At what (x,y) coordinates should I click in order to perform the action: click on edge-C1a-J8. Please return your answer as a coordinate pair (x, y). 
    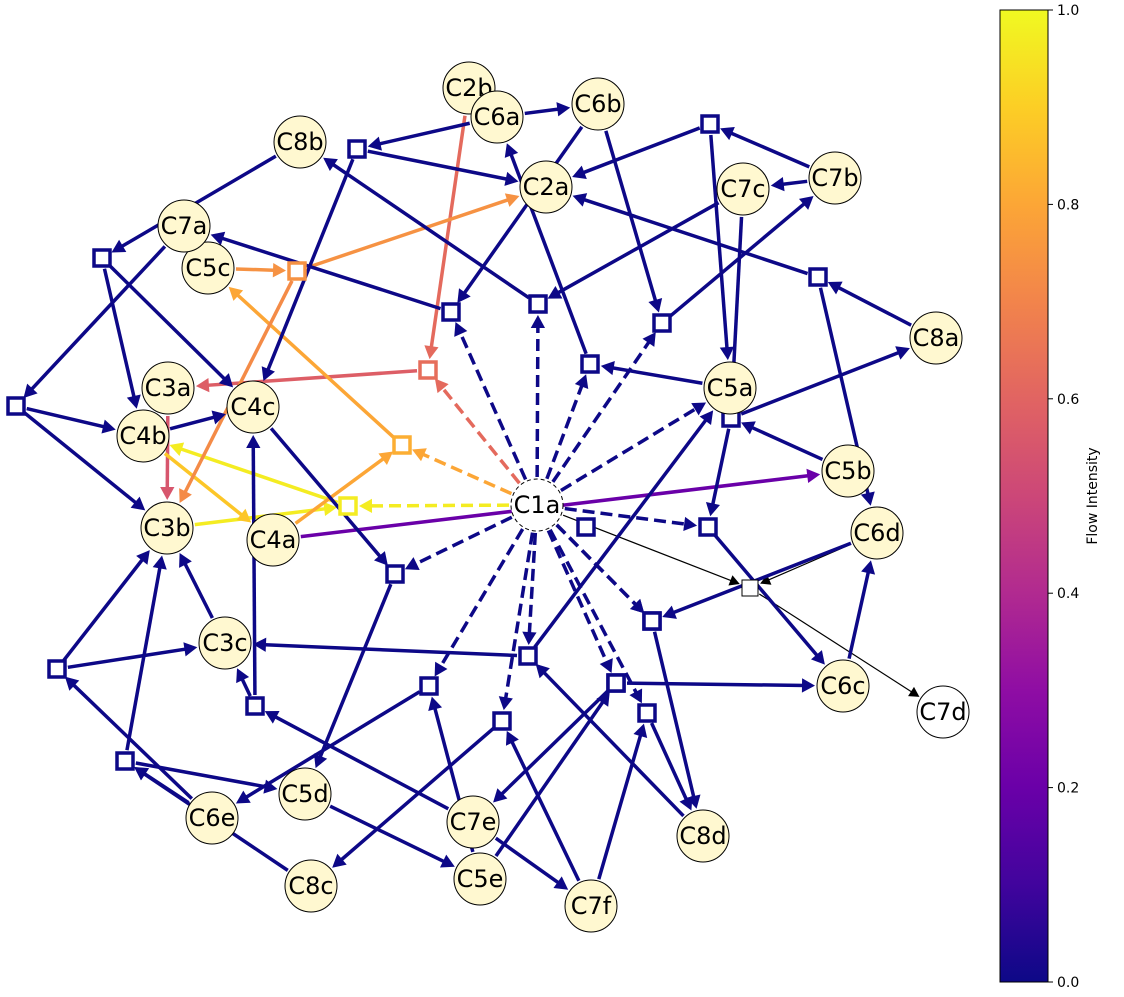
    Looking at the image, I should click on (538, 396).